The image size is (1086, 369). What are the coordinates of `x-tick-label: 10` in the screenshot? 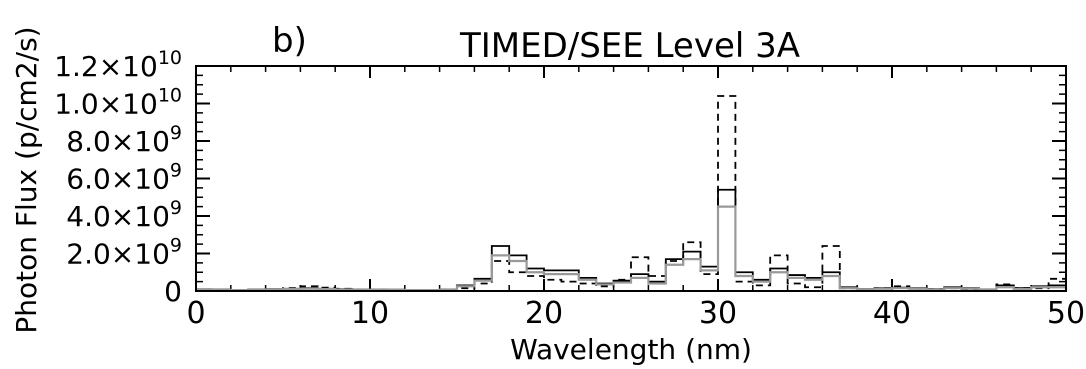 It's located at (370, 313).